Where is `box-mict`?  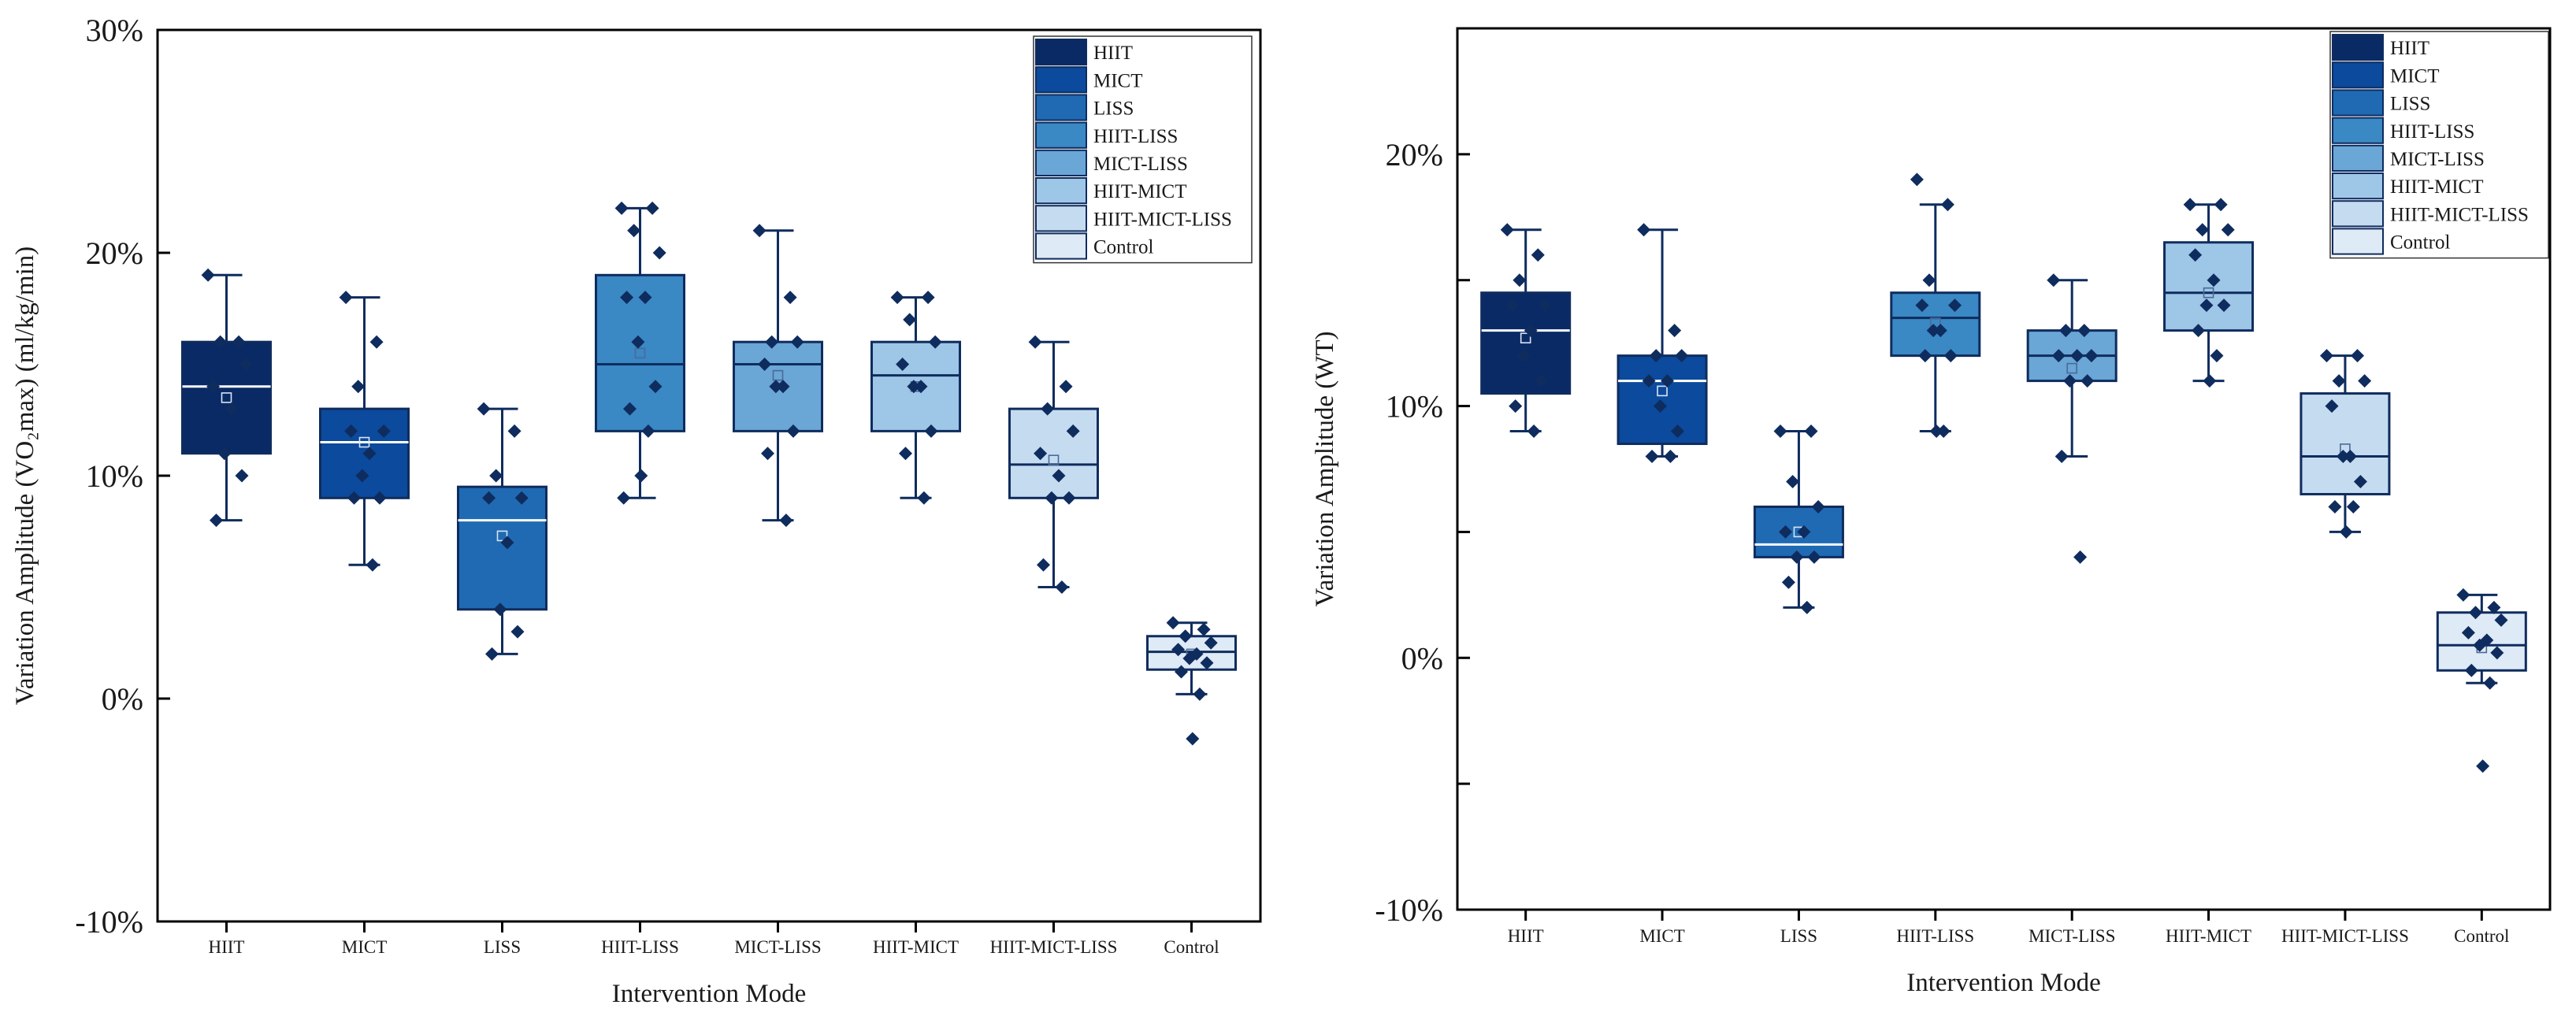 box-mict is located at coordinates (1662, 400).